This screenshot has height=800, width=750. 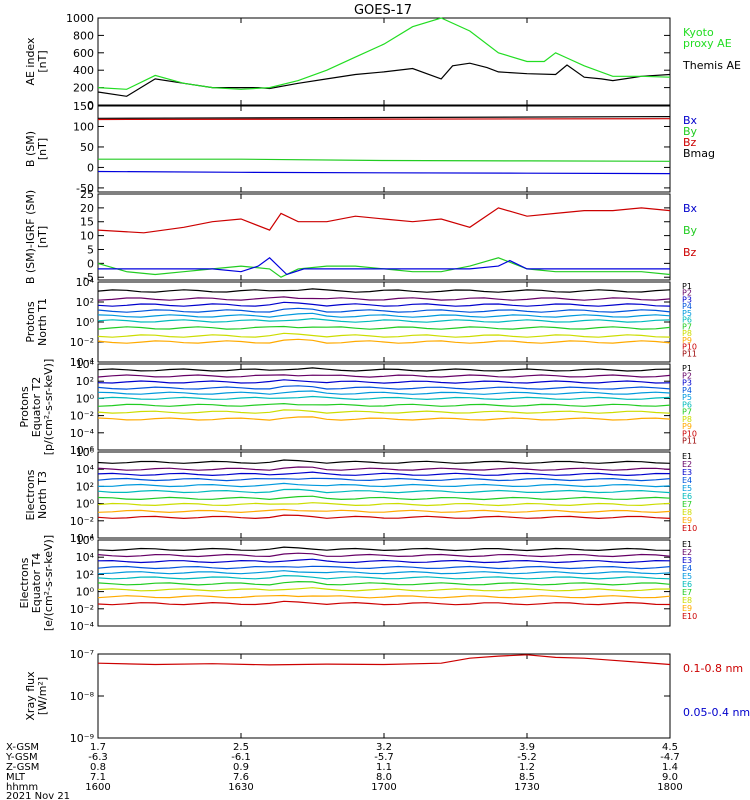 What do you see at coordinates (687, 340) in the screenshot?
I see `channel-label-P9: P9` at bounding box center [687, 340].